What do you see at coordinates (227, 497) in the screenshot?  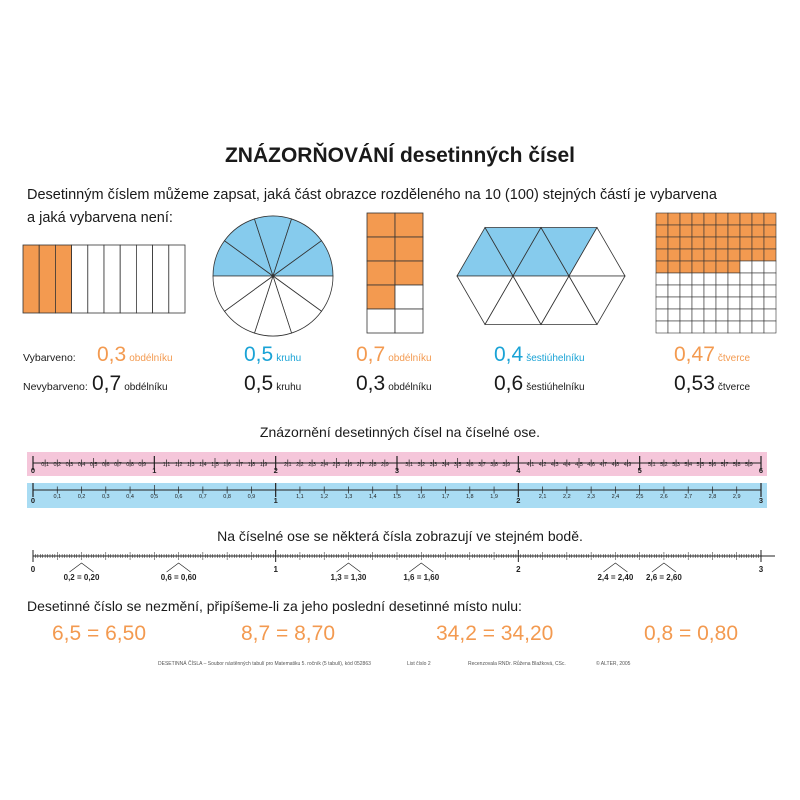 I see `blue-line-minor-label: 0,8` at bounding box center [227, 497].